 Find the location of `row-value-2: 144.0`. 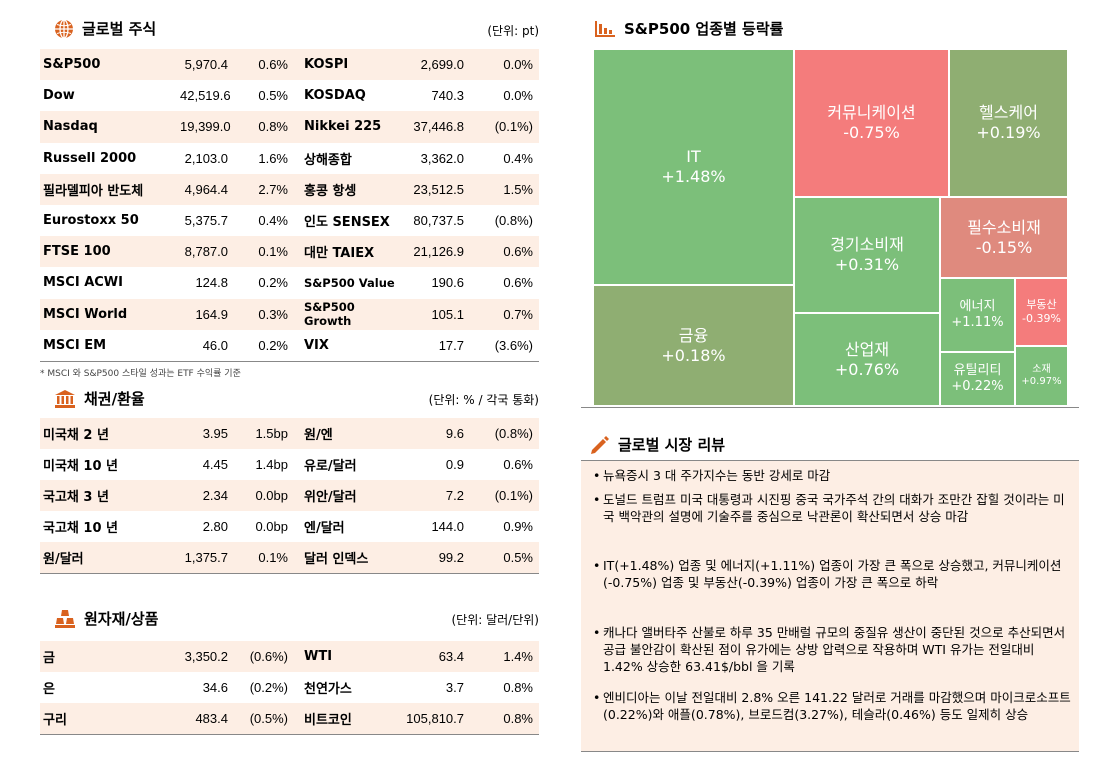

row-value-2: 144.0 is located at coordinates (447, 526).